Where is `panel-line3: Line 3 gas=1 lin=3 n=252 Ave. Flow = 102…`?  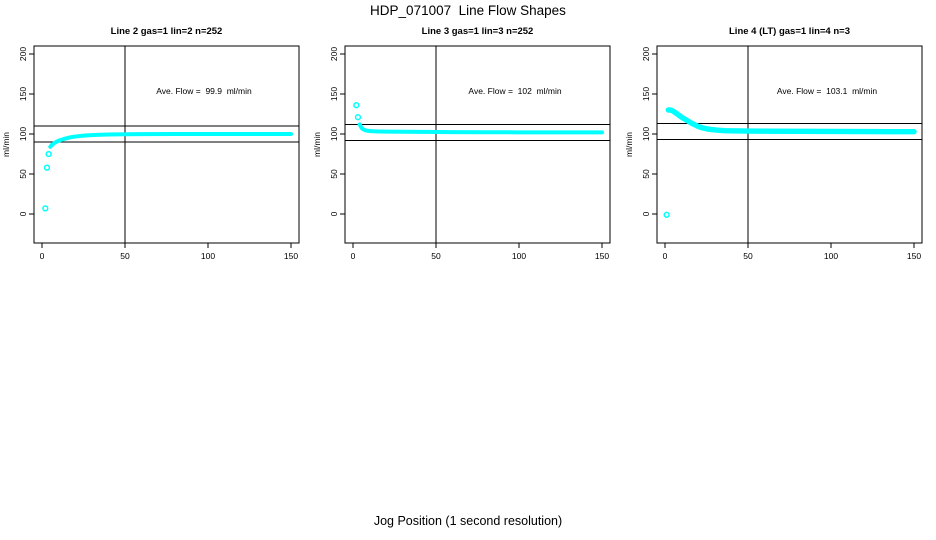 panel-line3: Line 3 gas=1 lin=3 n=252 Ave. Flow = 102… is located at coordinates (461, 143).